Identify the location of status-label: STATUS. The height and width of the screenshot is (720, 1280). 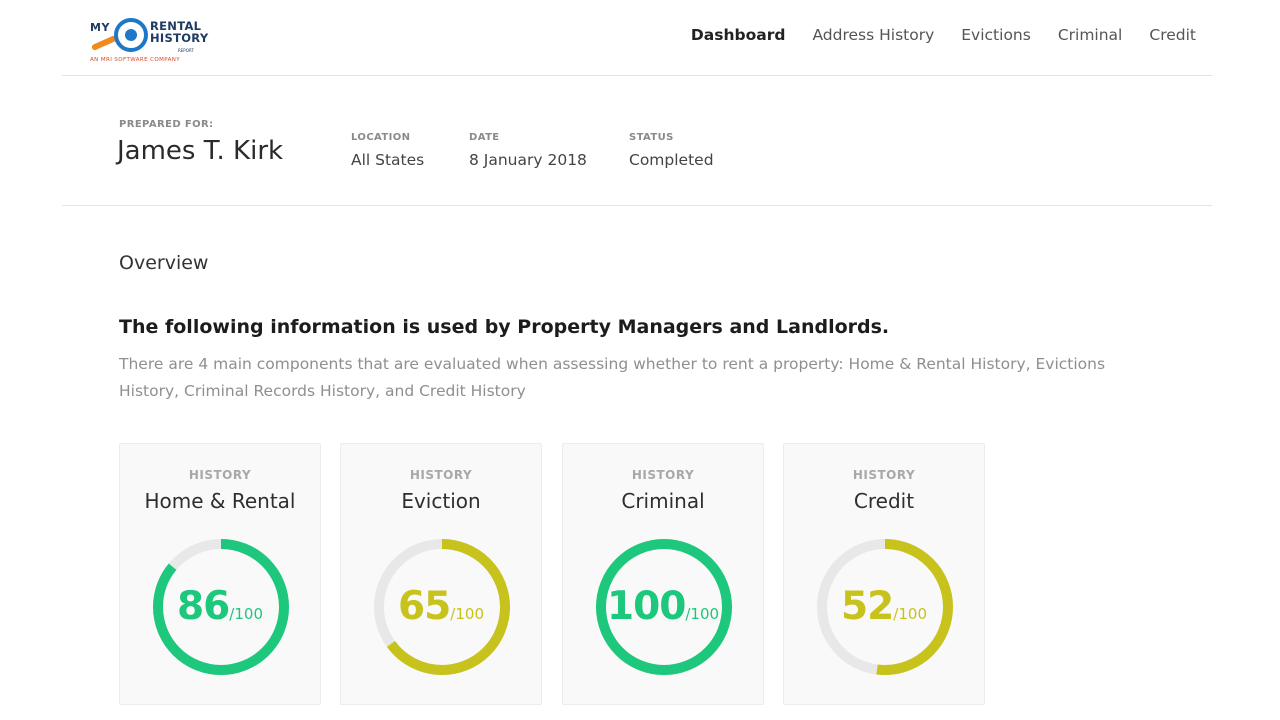
(651, 137).